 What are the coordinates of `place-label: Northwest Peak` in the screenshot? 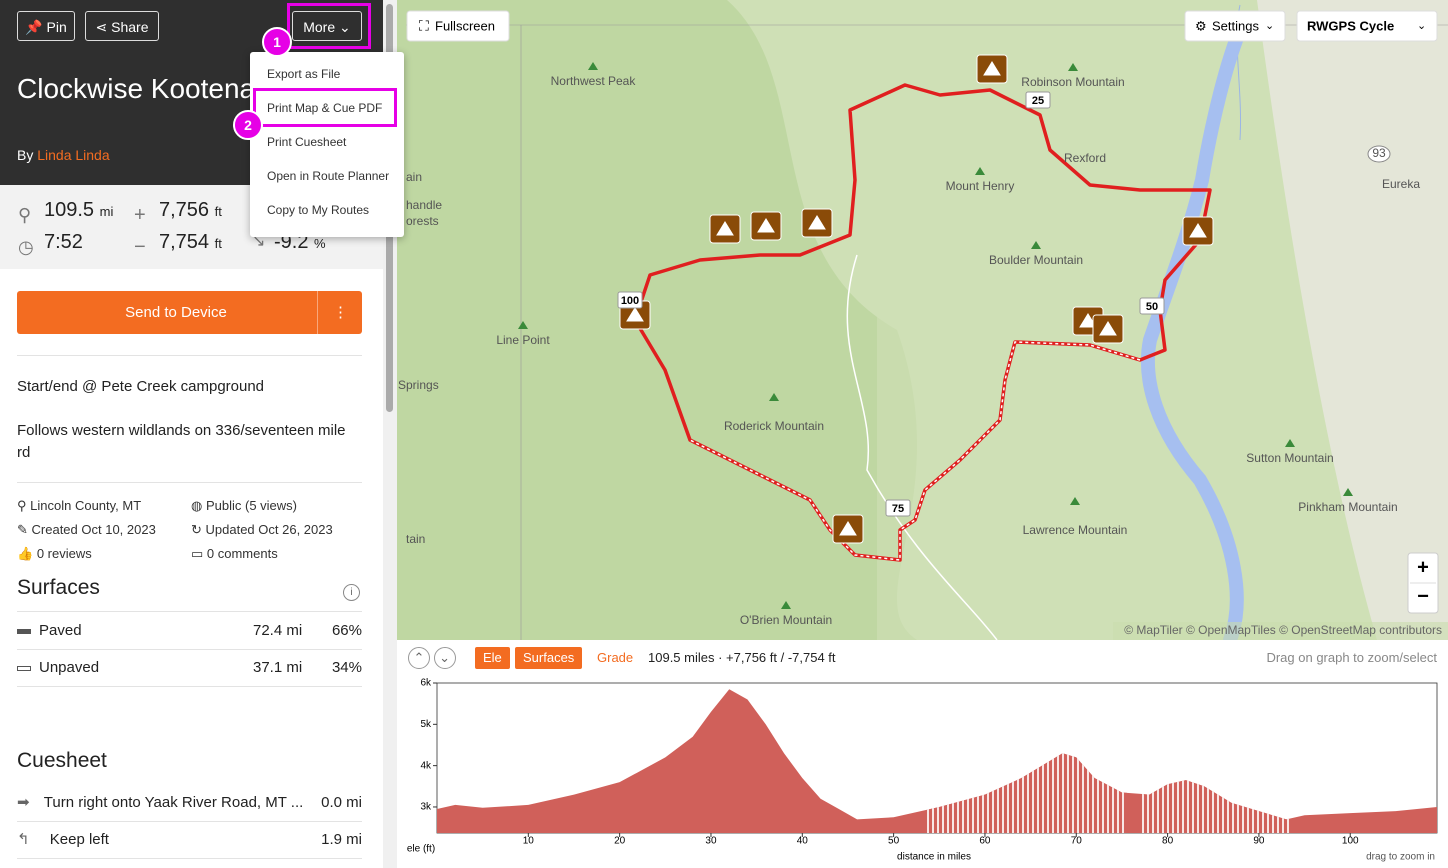 It's located at (594, 81).